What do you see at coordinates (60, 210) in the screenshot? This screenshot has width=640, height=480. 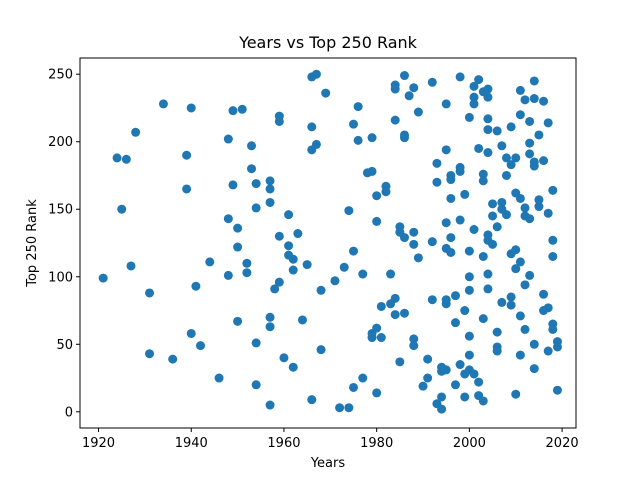 I see `y-tick-label: 150` at bounding box center [60, 210].